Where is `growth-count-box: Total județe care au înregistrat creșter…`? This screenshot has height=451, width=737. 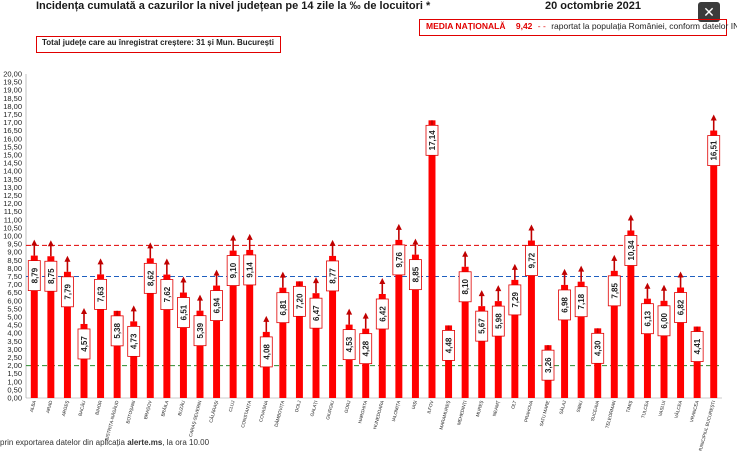 growth-count-box: Total județe care au înregistrat creșter… is located at coordinates (158, 44).